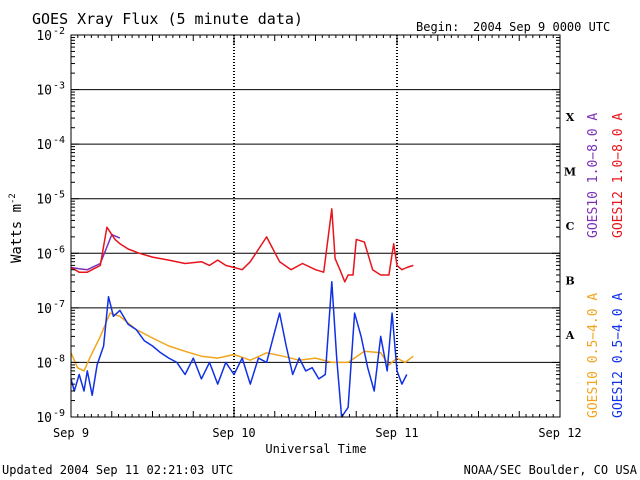 This screenshot has width=640, height=480. I want to click on y-axis-label-group: Watts m-2, so click(16, 228).